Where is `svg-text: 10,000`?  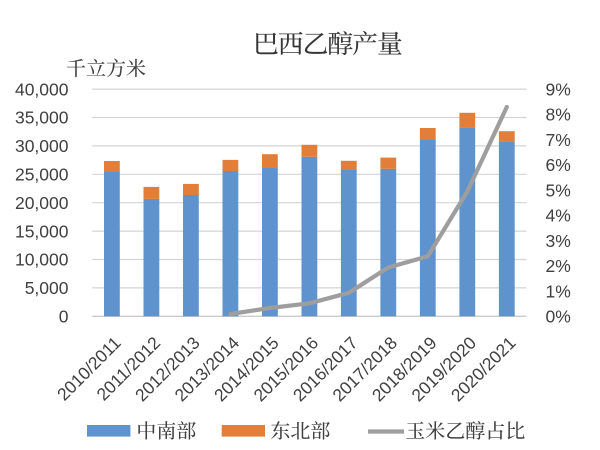
svg-text: 10,000 is located at coordinates (42, 260).